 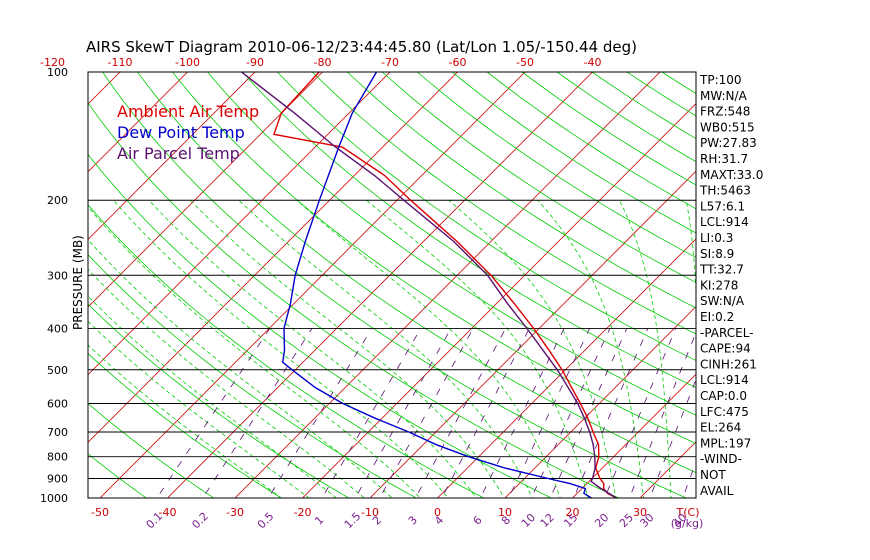 What do you see at coordinates (390, 62) in the screenshot?
I see `temp-tick-top-label: -70` at bounding box center [390, 62].